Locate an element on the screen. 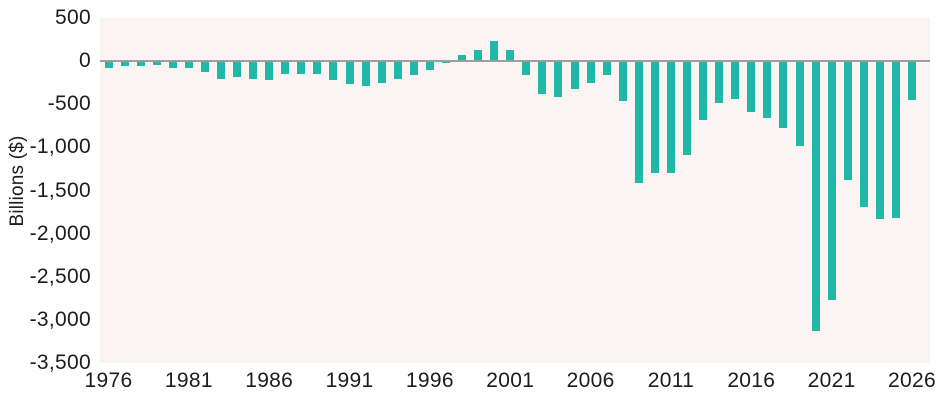  bar-1999 is located at coordinates (478, 56).